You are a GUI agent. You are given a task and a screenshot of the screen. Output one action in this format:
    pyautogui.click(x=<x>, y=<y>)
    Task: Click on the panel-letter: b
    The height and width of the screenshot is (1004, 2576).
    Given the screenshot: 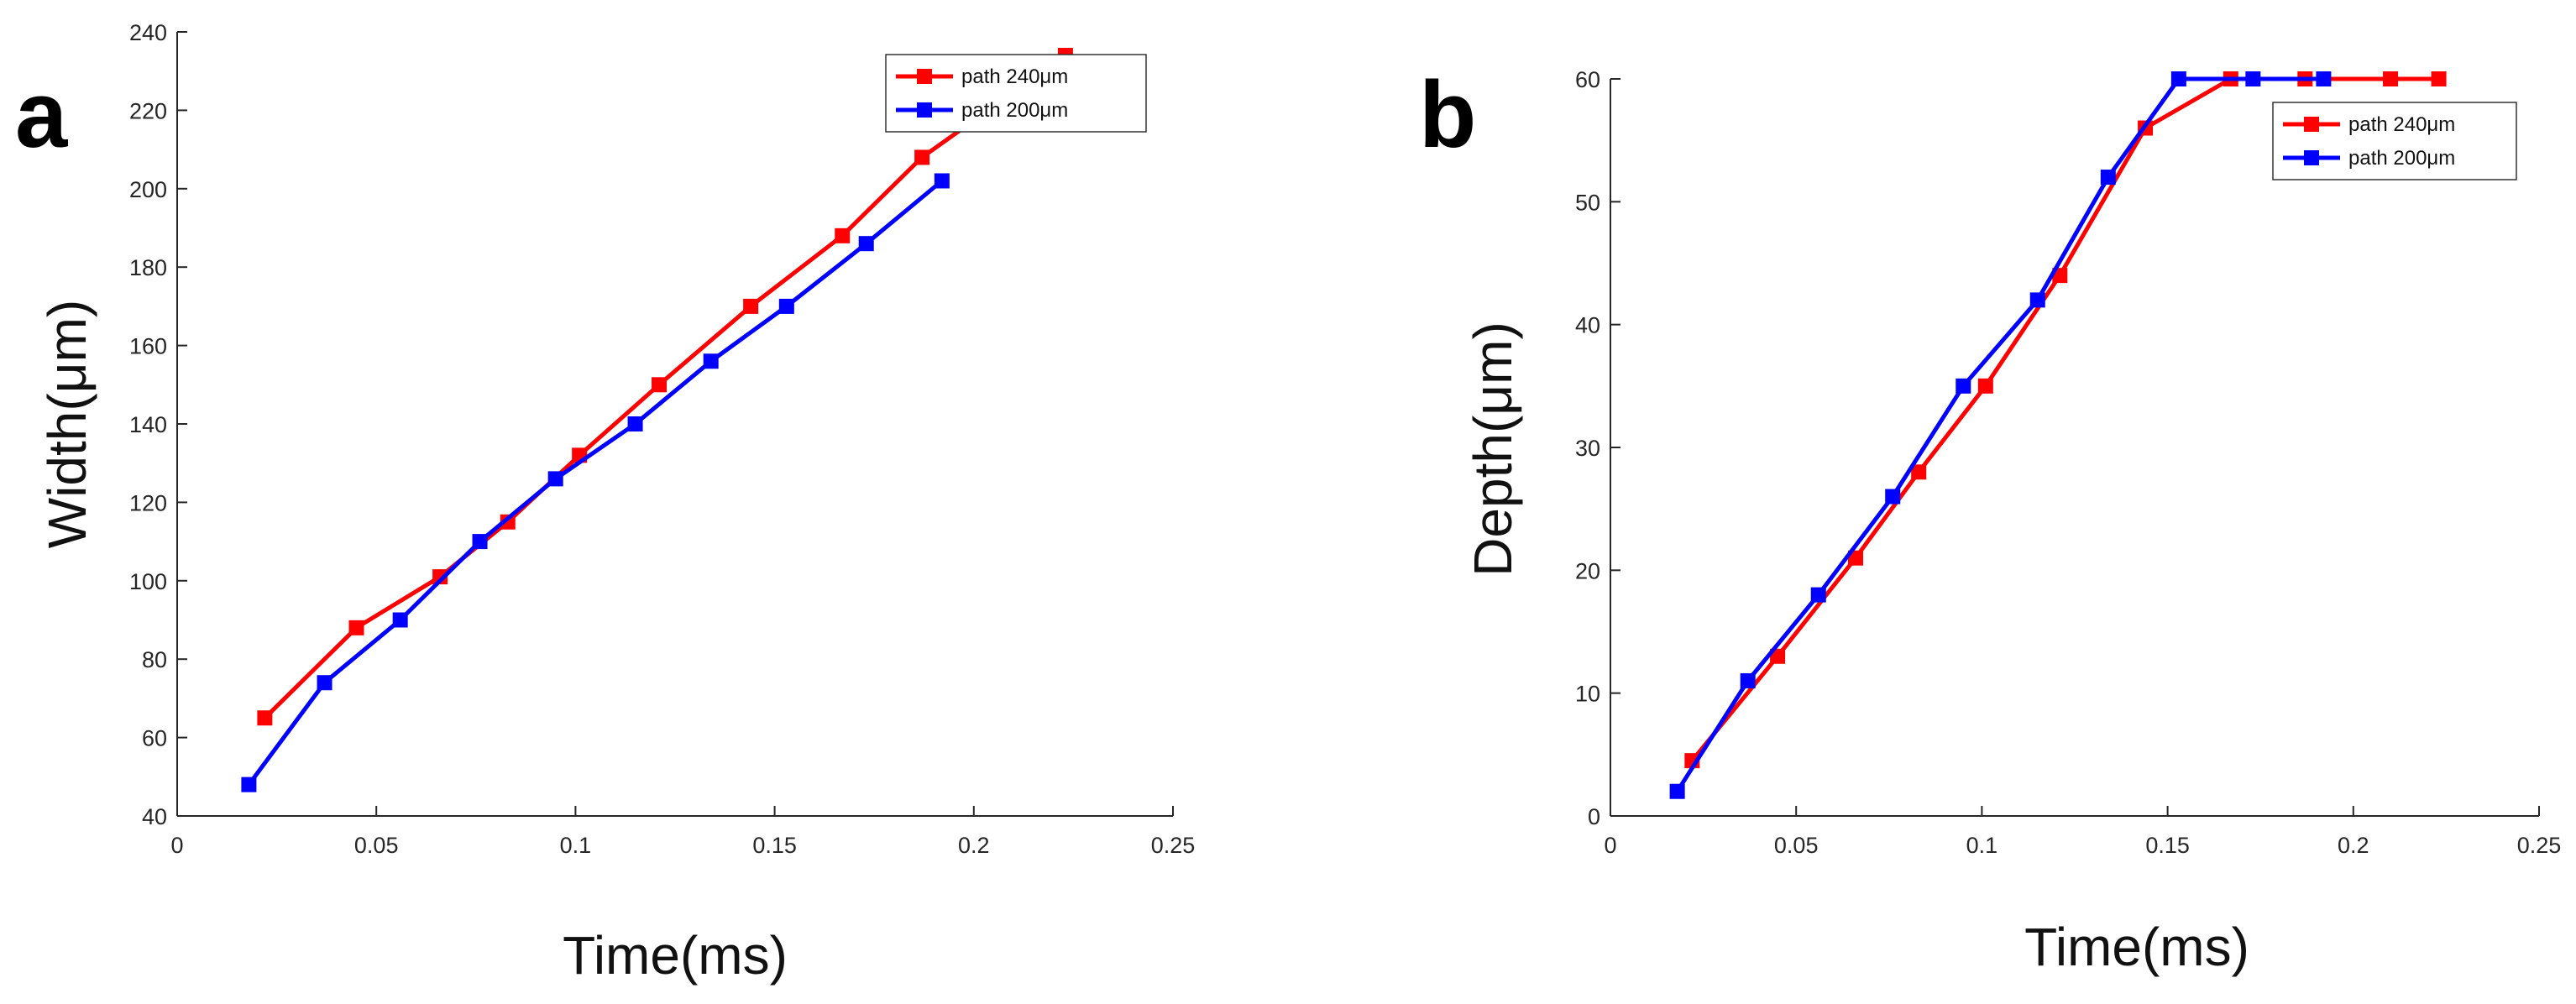 What is the action you would take?
    pyautogui.click(x=1448, y=115)
    